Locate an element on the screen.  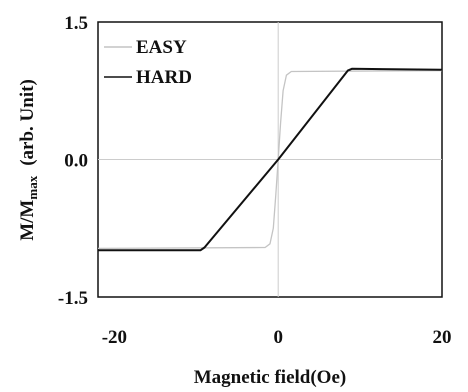
legend-label-easy: EASY is located at coordinates (161, 47).